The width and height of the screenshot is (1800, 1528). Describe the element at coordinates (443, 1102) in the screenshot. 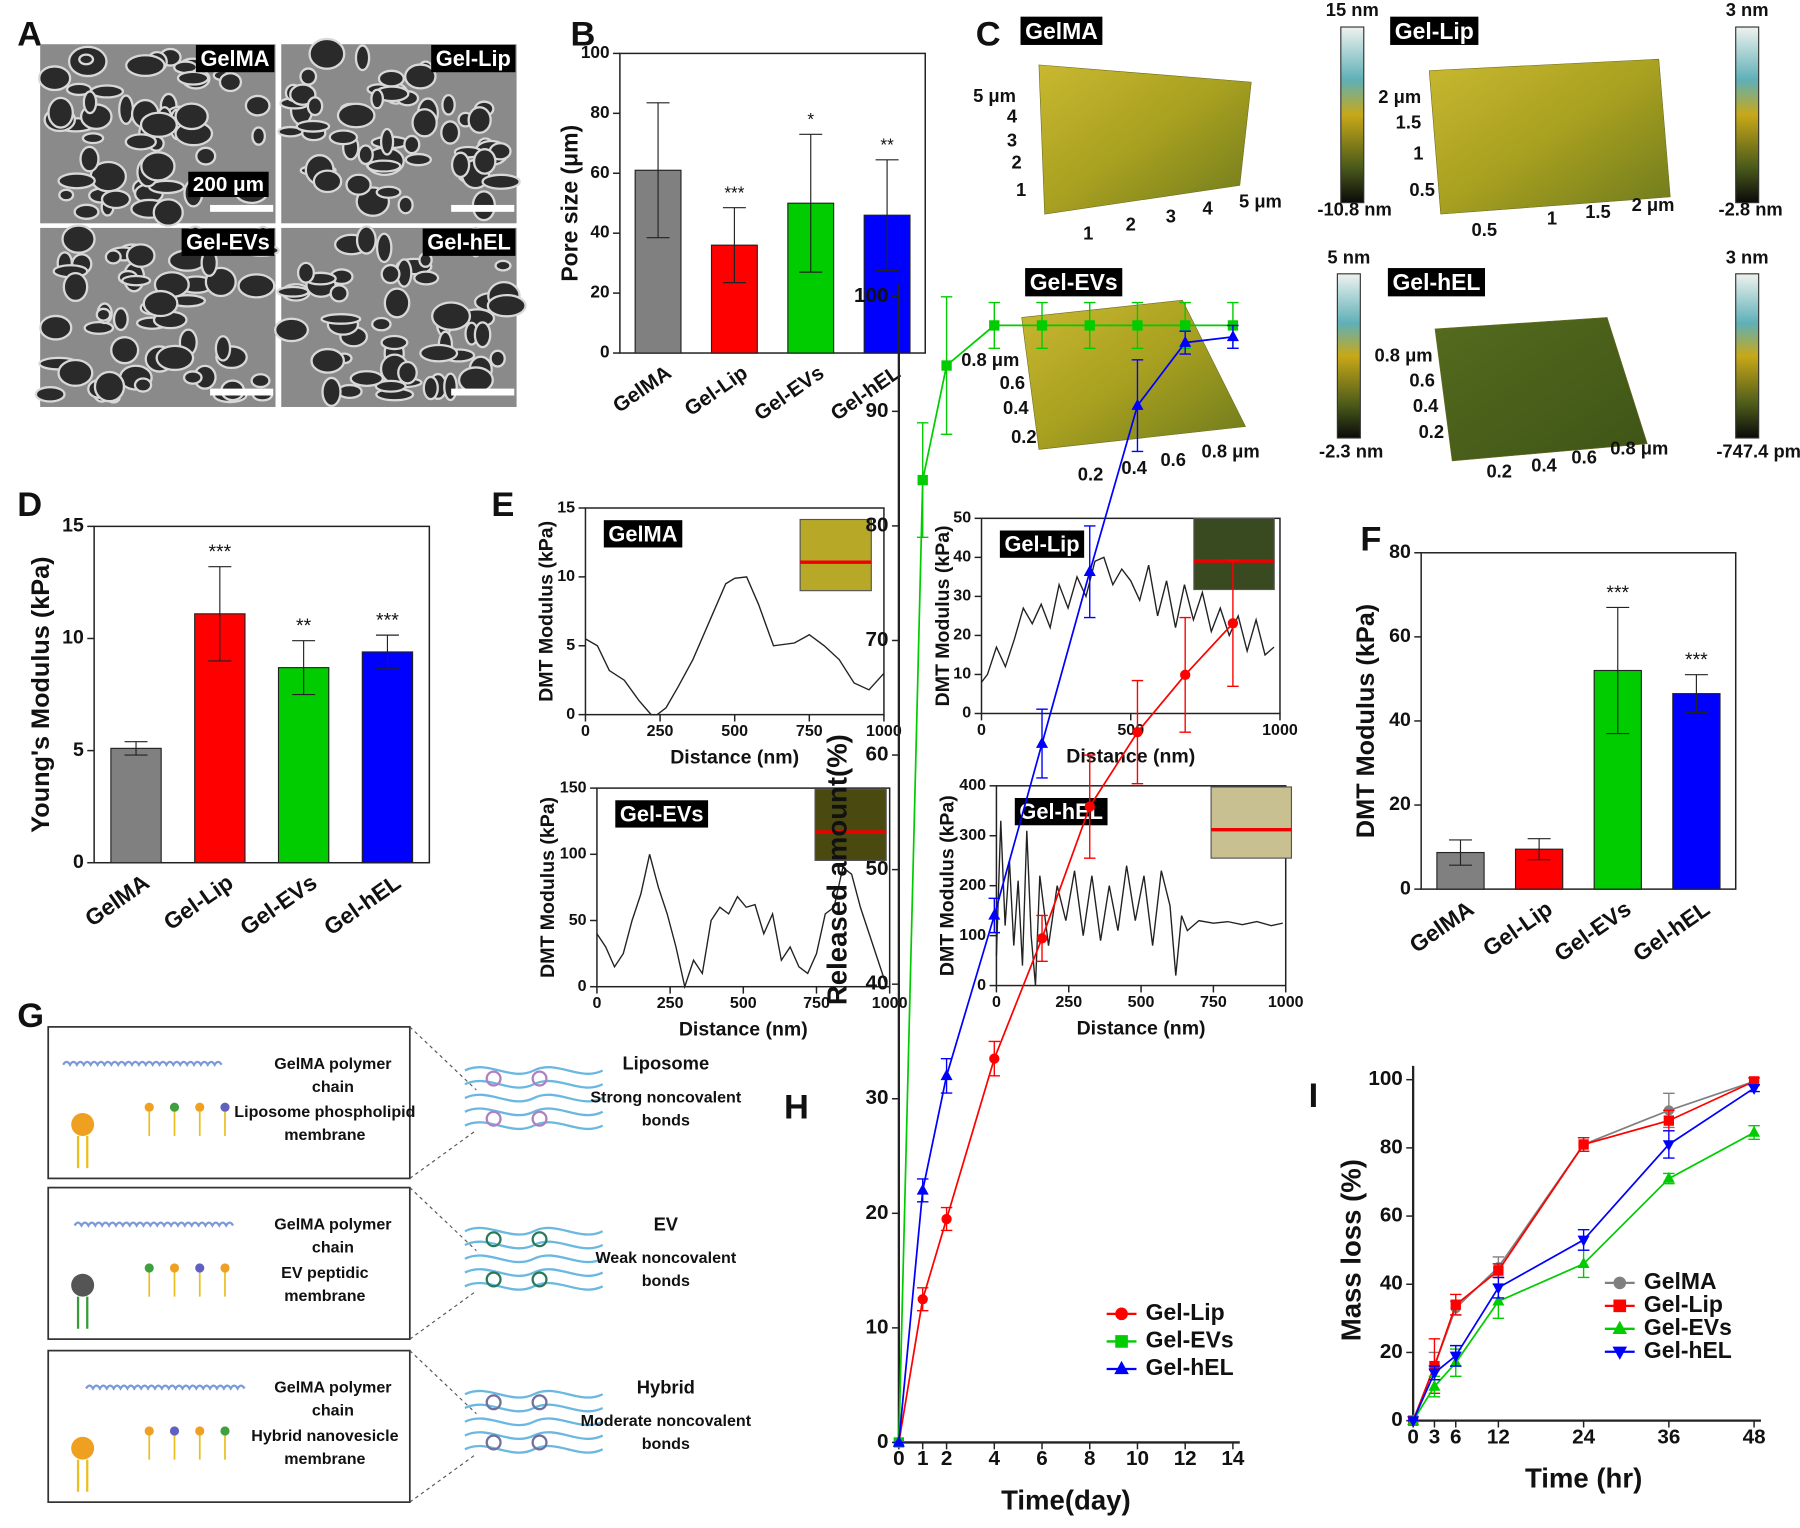

I see `callout` at that location.